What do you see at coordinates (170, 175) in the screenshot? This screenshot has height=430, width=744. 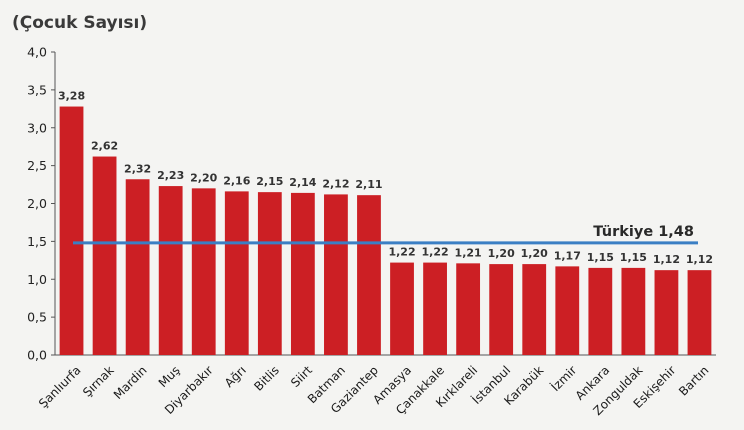 I see `value-label: 2,23` at bounding box center [170, 175].